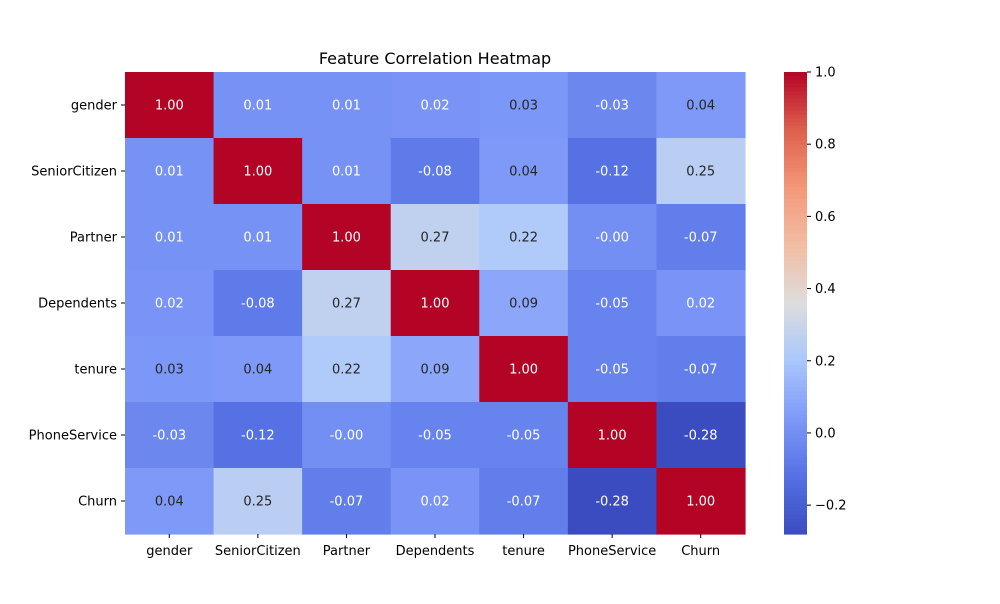 The width and height of the screenshot is (1000, 604). I want to click on cell-value-label: -0.00, so click(347, 436).